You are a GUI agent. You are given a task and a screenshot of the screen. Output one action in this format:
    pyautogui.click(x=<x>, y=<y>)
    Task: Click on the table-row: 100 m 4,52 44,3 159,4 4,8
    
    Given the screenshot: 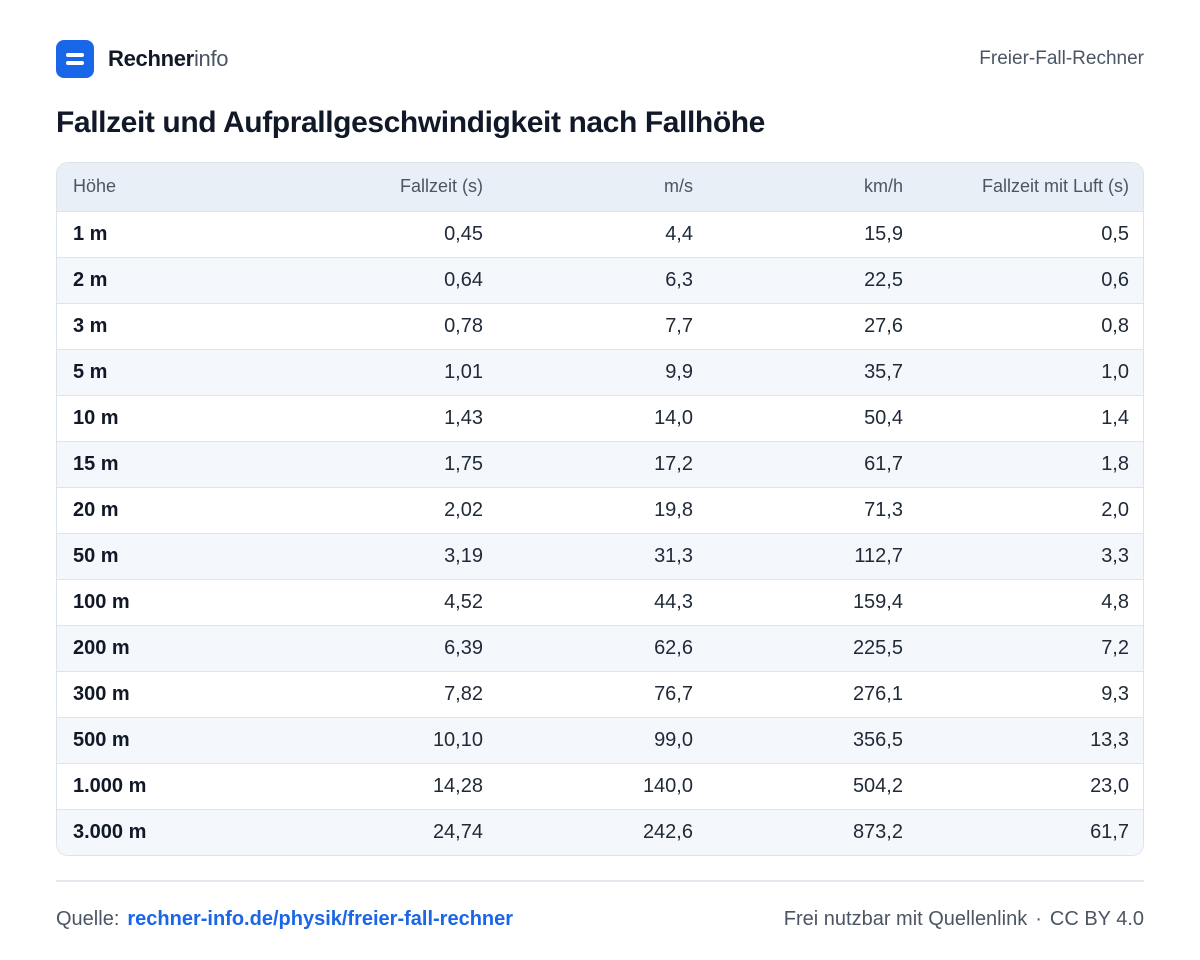 What is the action you would take?
    pyautogui.click(x=600, y=602)
    